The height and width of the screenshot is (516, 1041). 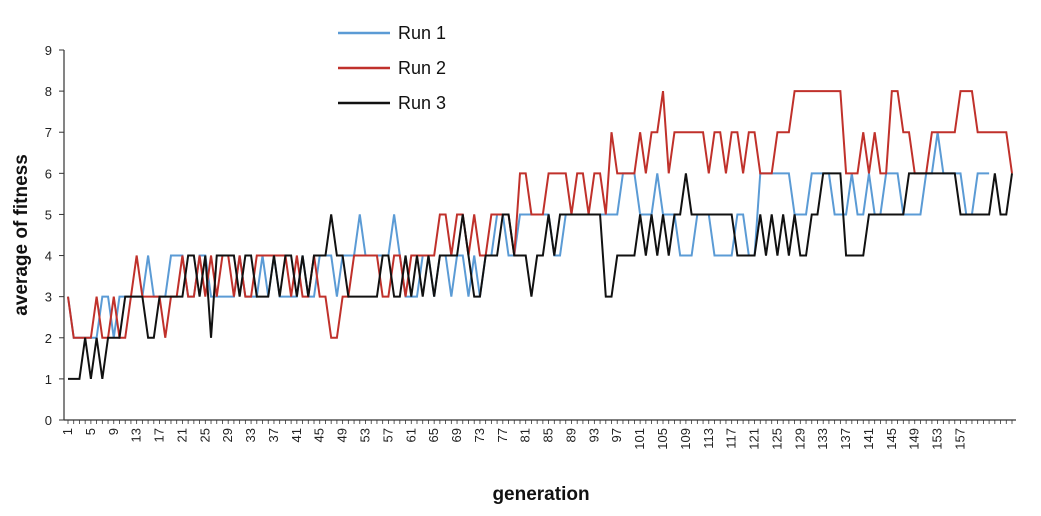 What do you see at coordinates (845, 439) in the screenshot?
I see `x-tick-label: 137` at bounding box center [845, 439].